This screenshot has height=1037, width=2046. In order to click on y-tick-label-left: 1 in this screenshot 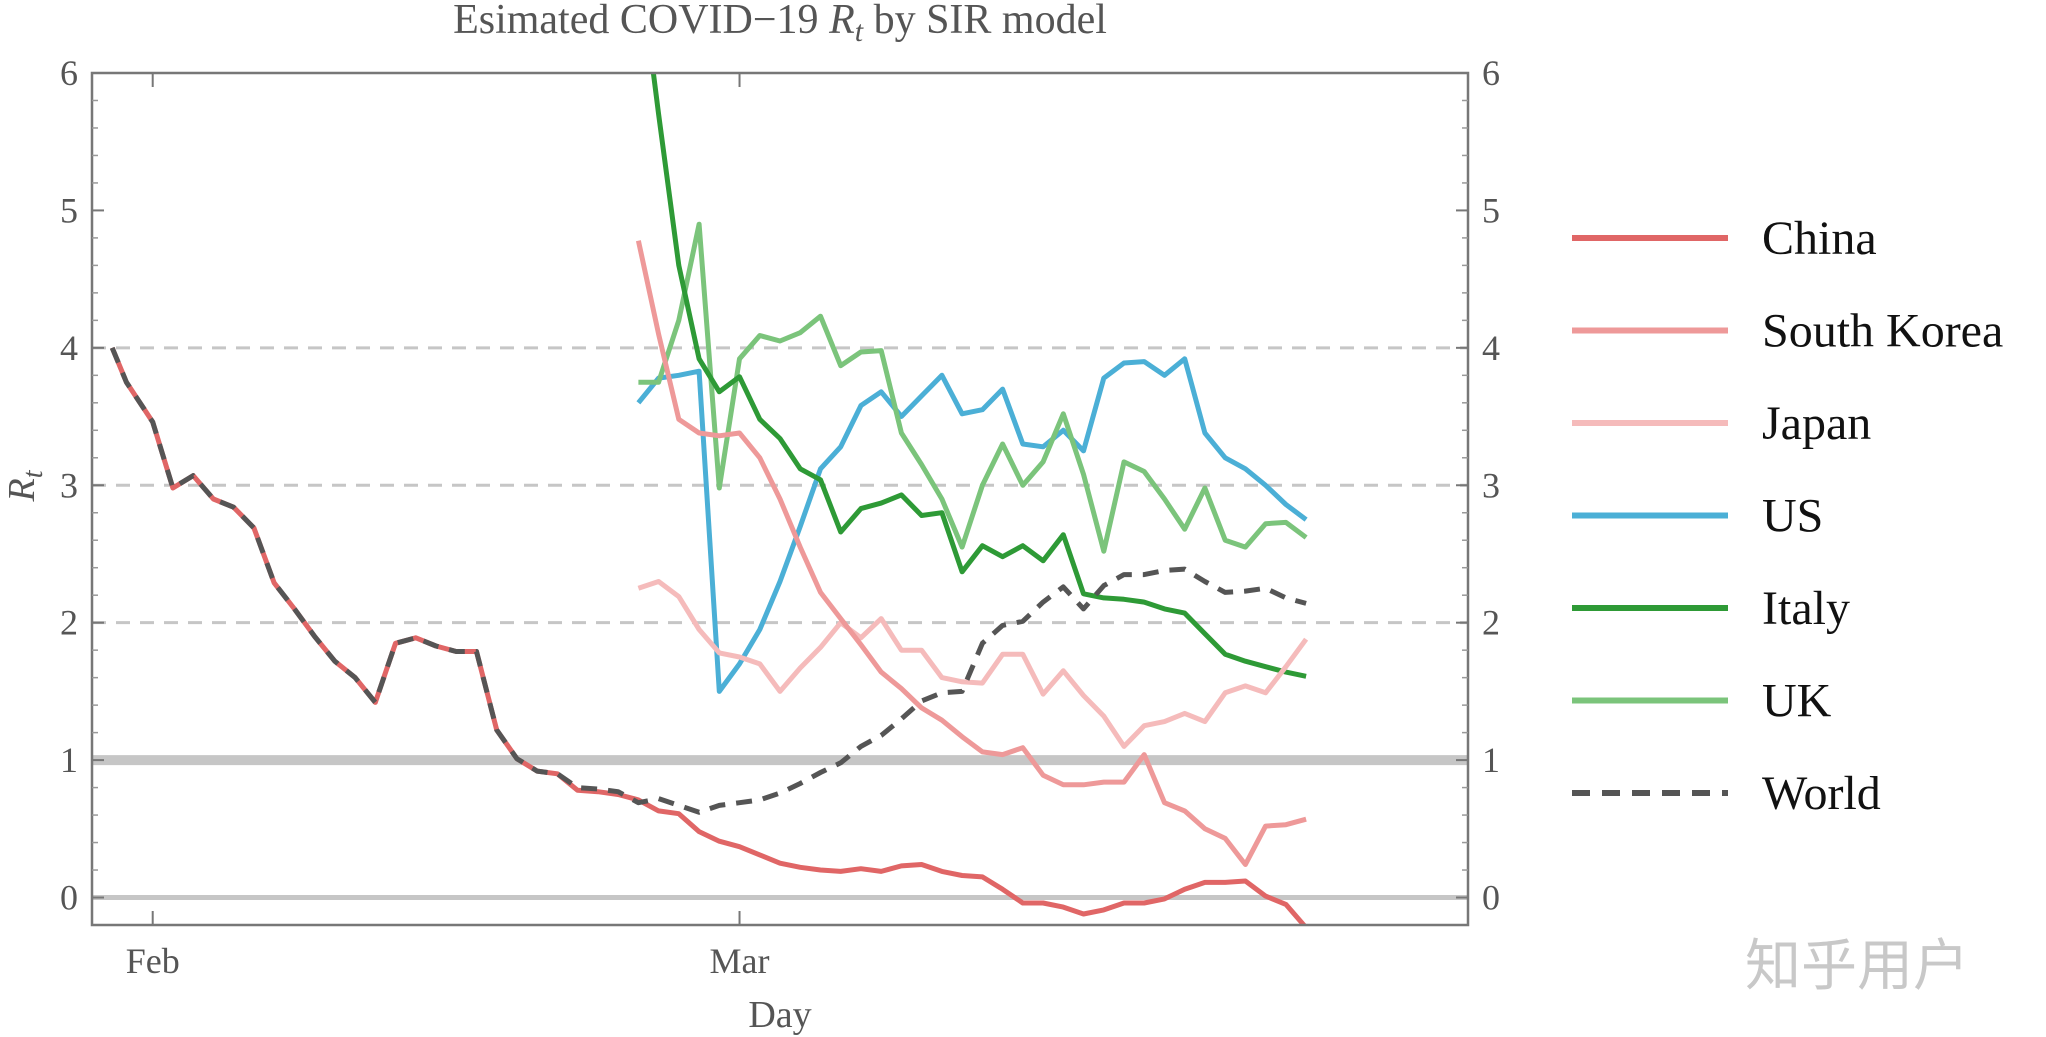, I will do `click(69, 760)`.